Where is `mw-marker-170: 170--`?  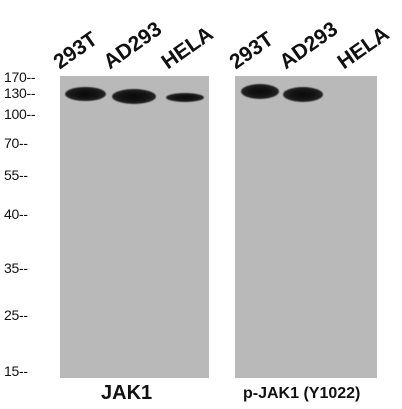 mw-marker-170: 170-- is located at coordinates (20, 77).